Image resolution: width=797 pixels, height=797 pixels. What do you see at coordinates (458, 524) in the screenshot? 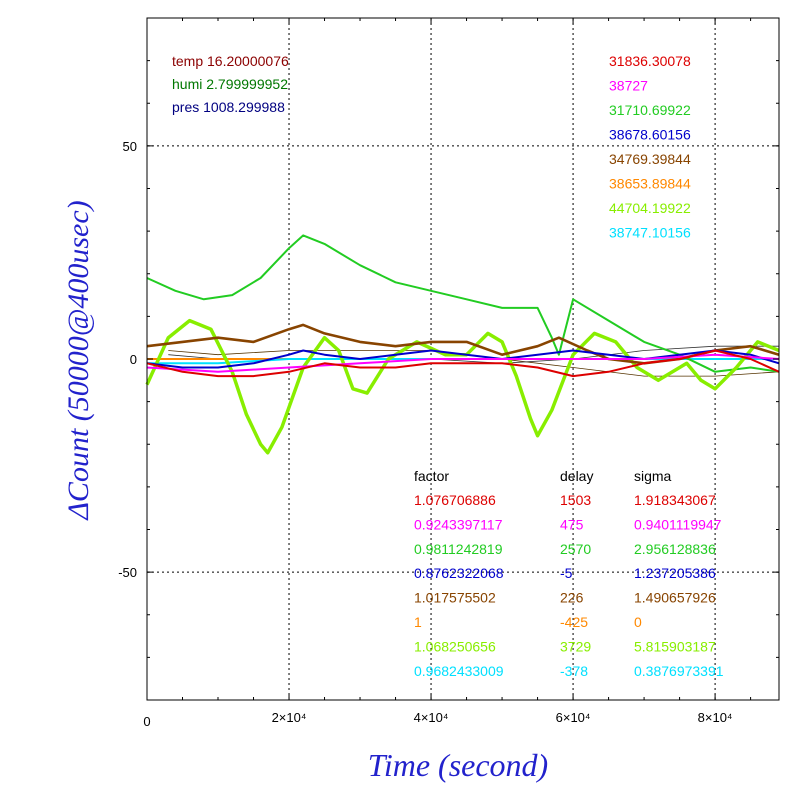
I see `table-cell-factor: 0.9243397117` at bounding box center [458, 524].